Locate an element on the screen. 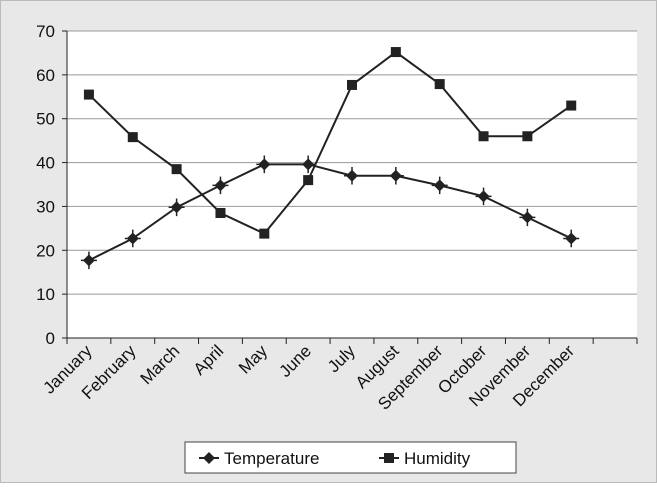  series-line is located at coordinates (330, 212).